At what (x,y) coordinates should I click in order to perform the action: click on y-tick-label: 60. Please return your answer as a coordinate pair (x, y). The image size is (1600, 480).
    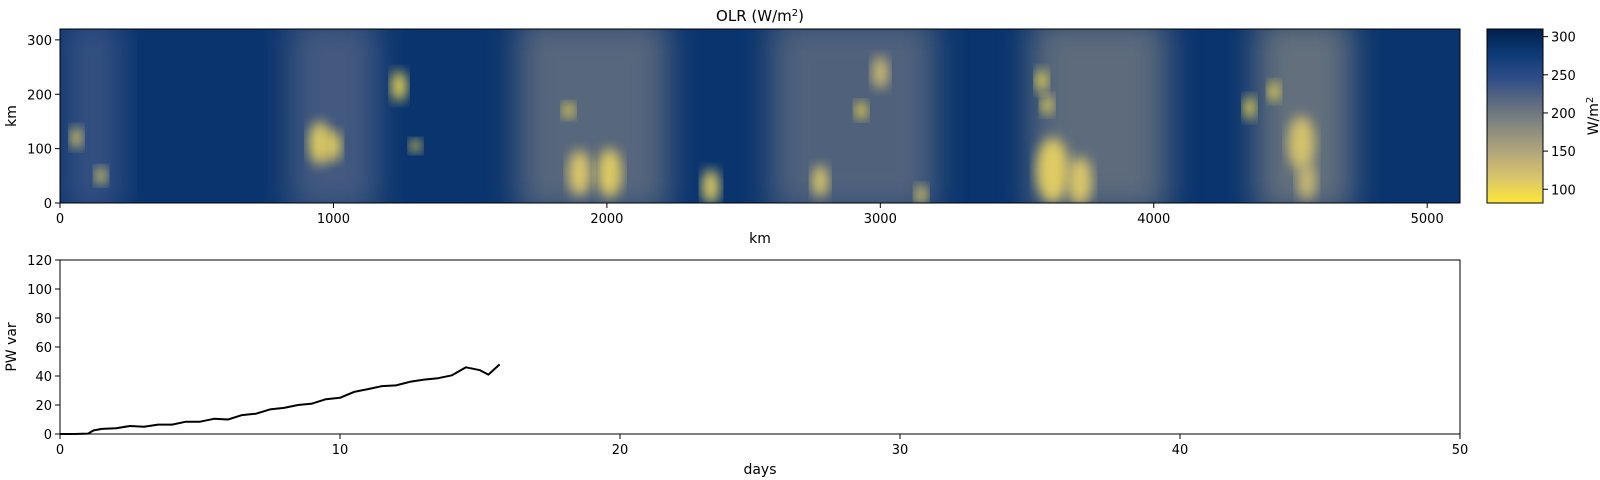
    Looking at the image, I should click on (43, 348).